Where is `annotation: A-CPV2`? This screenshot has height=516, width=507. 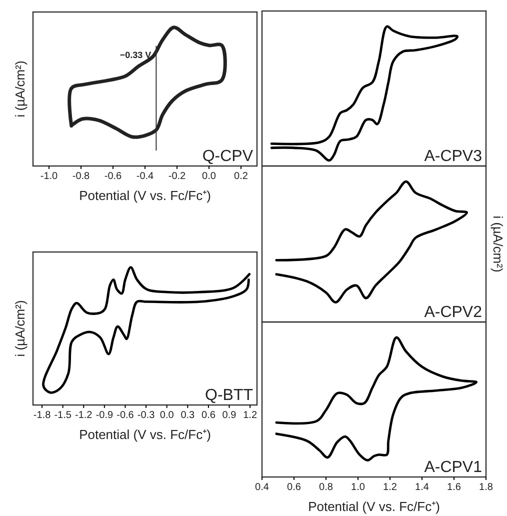 annotation: A-CPV2 is located at coordinates (453, 312).